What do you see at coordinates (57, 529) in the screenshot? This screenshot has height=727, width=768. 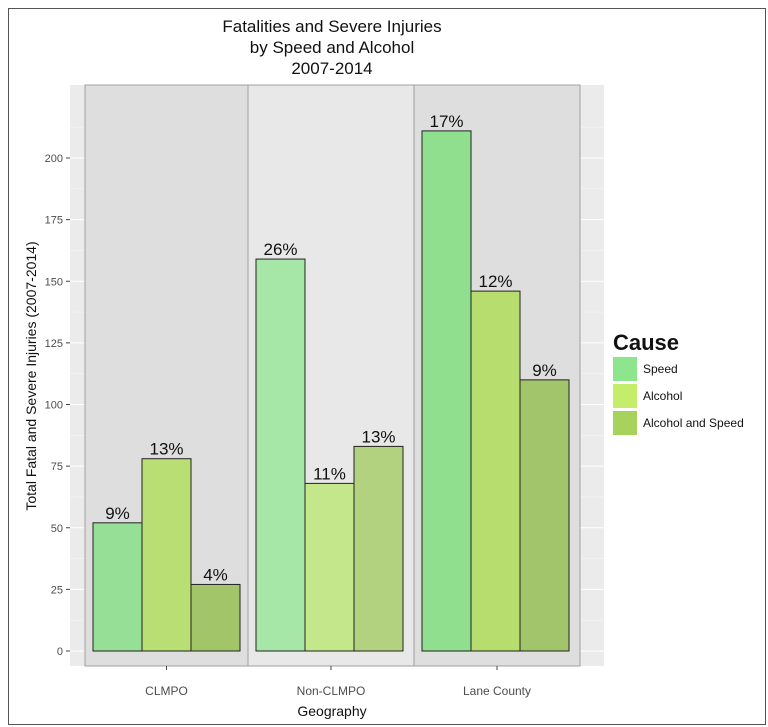 I see `y-tick-label: 50` at bounding box center [57, 529].